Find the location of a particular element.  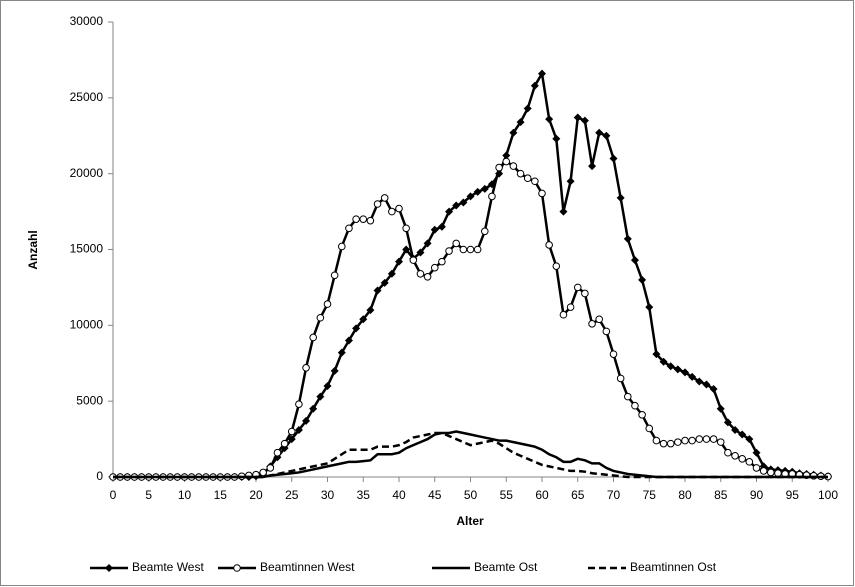

x-tick-label: 55 is located at coordinates (507, 495).